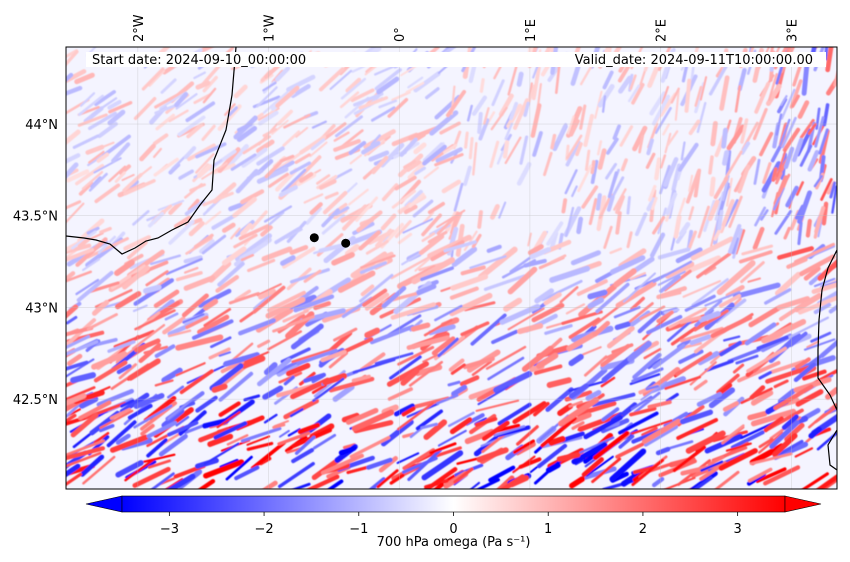 The height and width of the screenshot is (562, 850). Describe the element at coordinates (456, 59) in the screenshot. I see `annotation-strip` at that location.